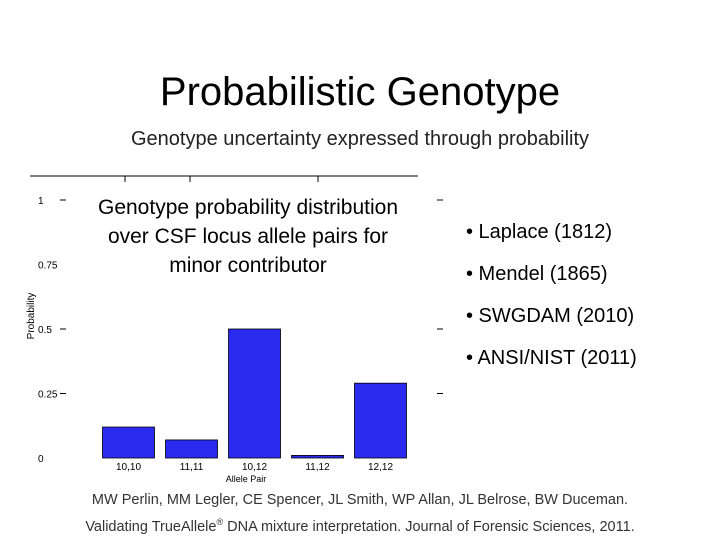 This screenshot has width=720, height=540. What do you see at coordinates (551, 358) in the screenshot?
I see `reference-item: • ANSI/NIST (2011)` at bounding box center [551, 358].